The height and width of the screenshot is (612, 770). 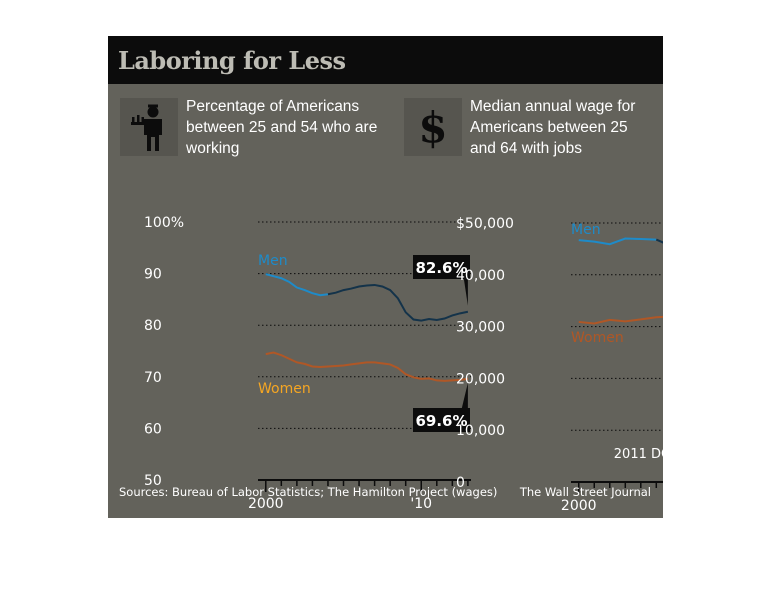 I want to click on employment-y-tick-label: 90, so click(x=153, y=275).